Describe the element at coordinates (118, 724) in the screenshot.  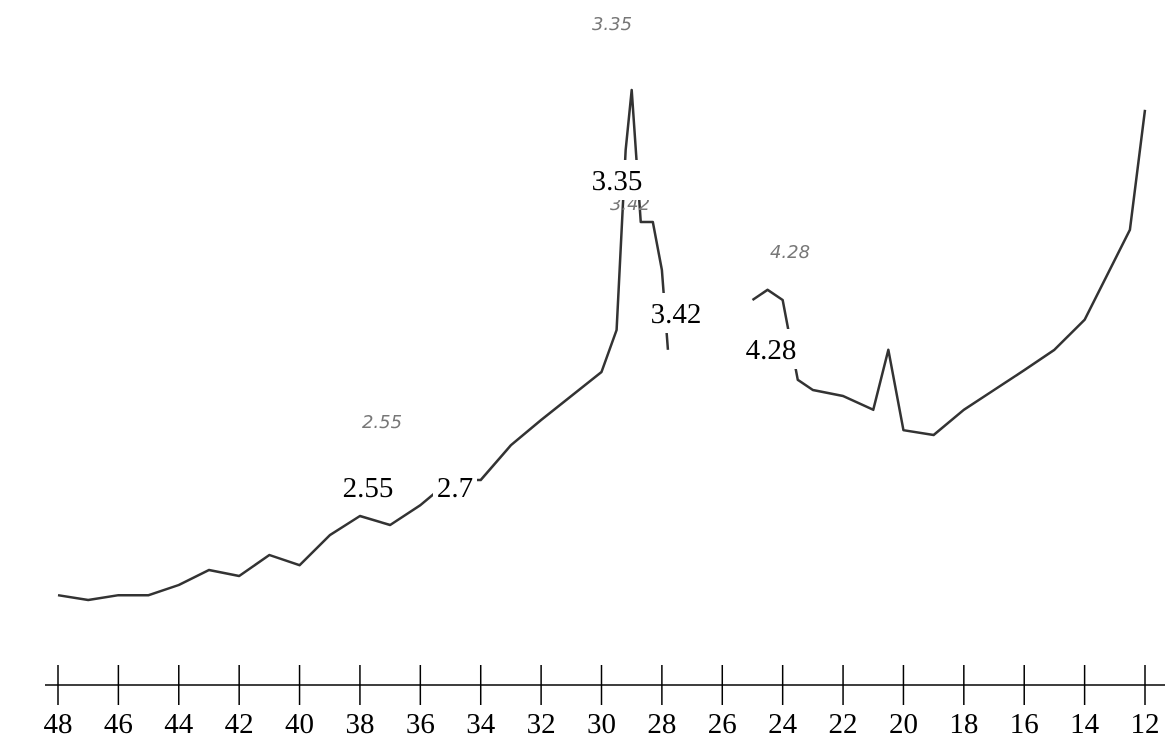
I see `x-tick-label: 46` at that location.